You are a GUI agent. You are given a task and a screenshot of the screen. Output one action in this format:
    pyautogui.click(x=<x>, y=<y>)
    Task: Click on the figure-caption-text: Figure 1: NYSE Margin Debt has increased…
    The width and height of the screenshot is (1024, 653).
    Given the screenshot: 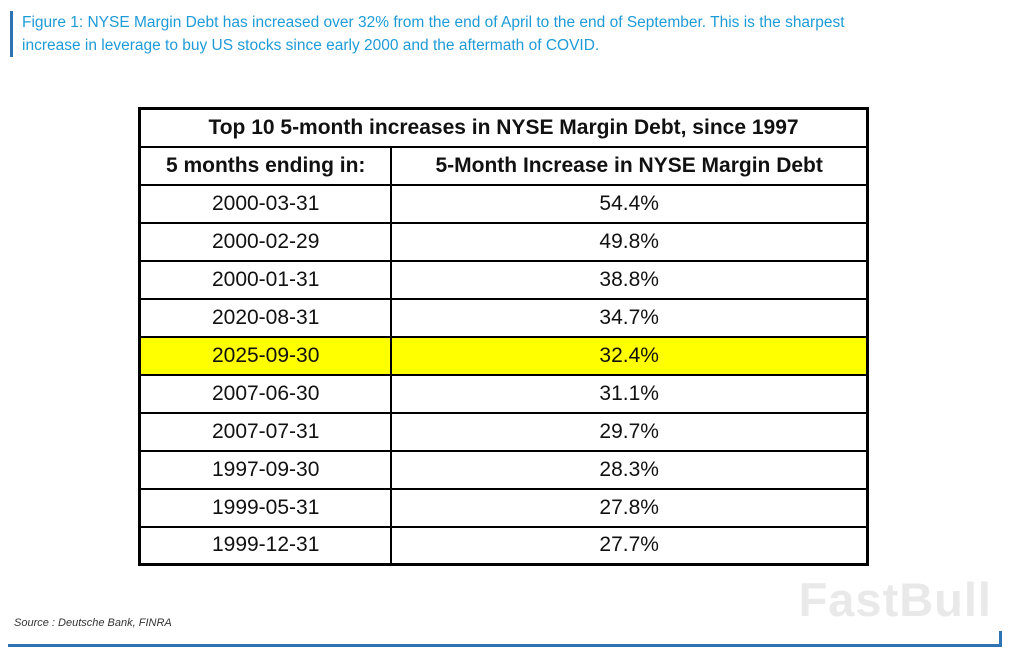 What is the action you would take?
    pyautogui.click(x=433, y=34)
    